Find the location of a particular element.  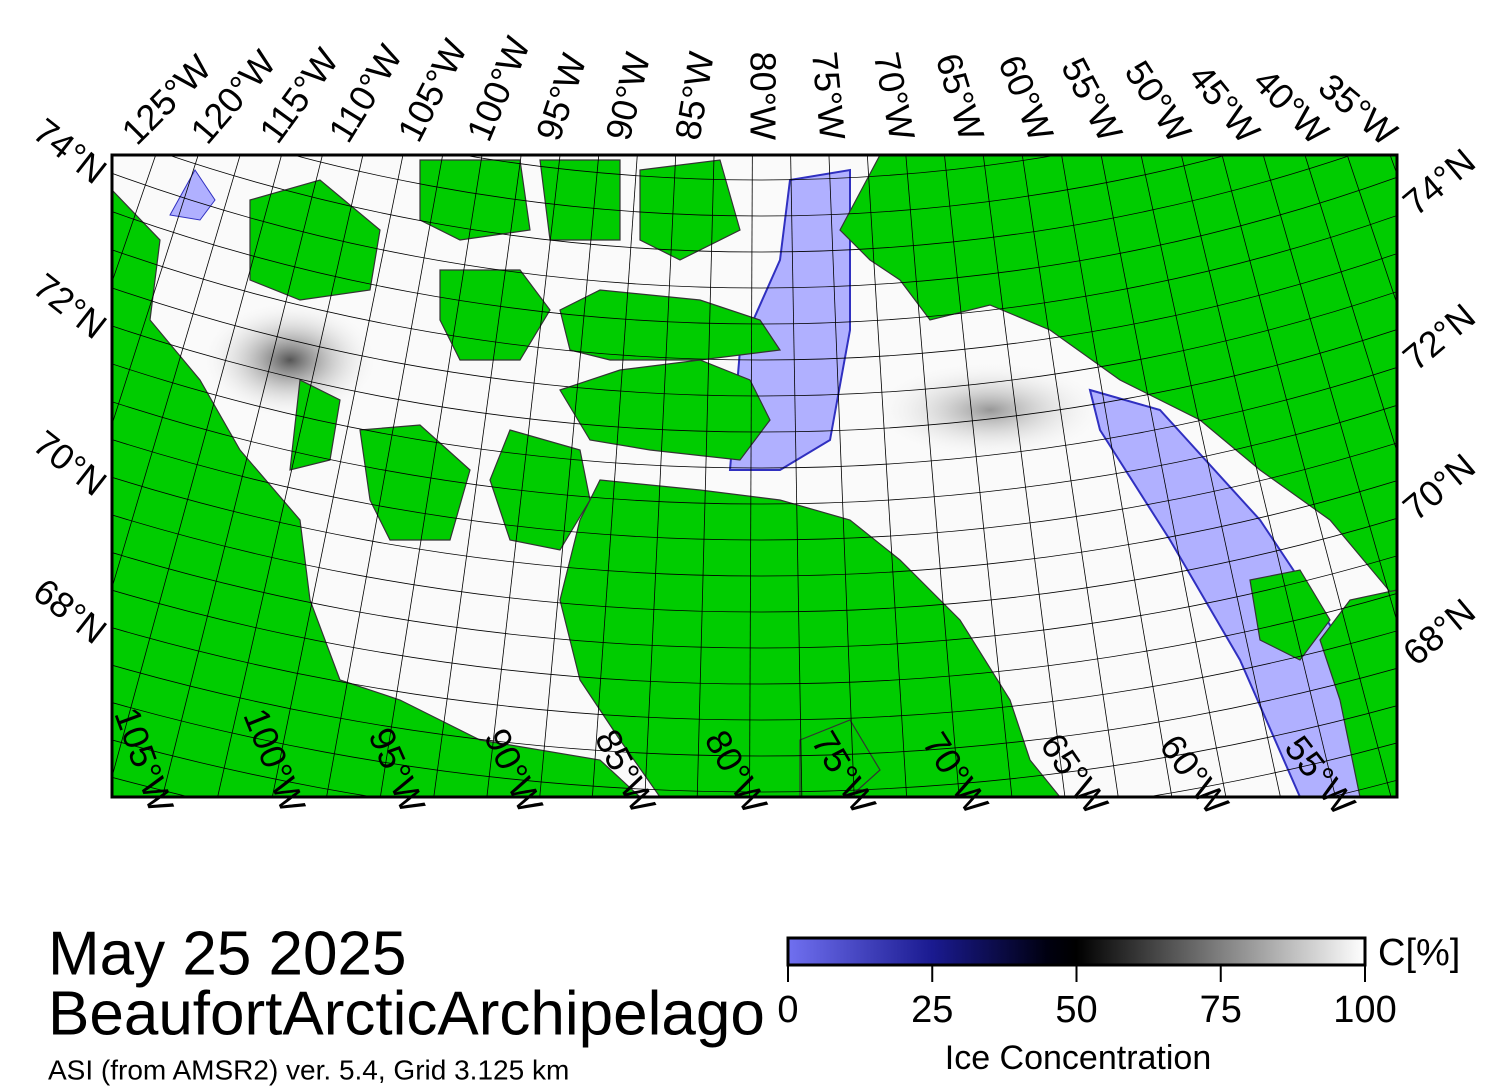

right-latitude-label: 70°N is located at coordinates (1439, 486).